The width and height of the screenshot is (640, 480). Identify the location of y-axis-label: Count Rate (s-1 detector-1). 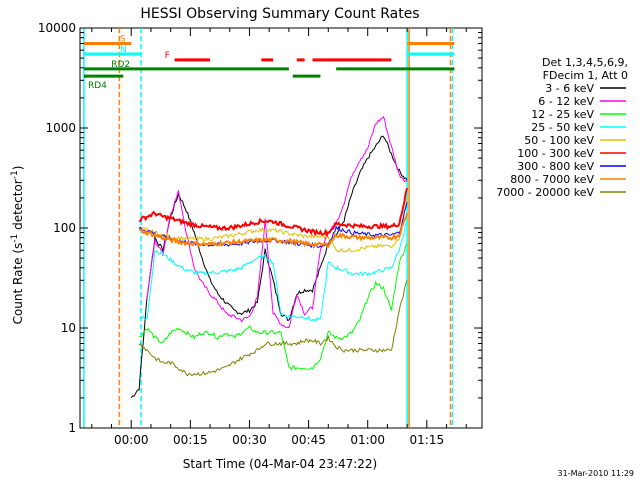
(17, 245).